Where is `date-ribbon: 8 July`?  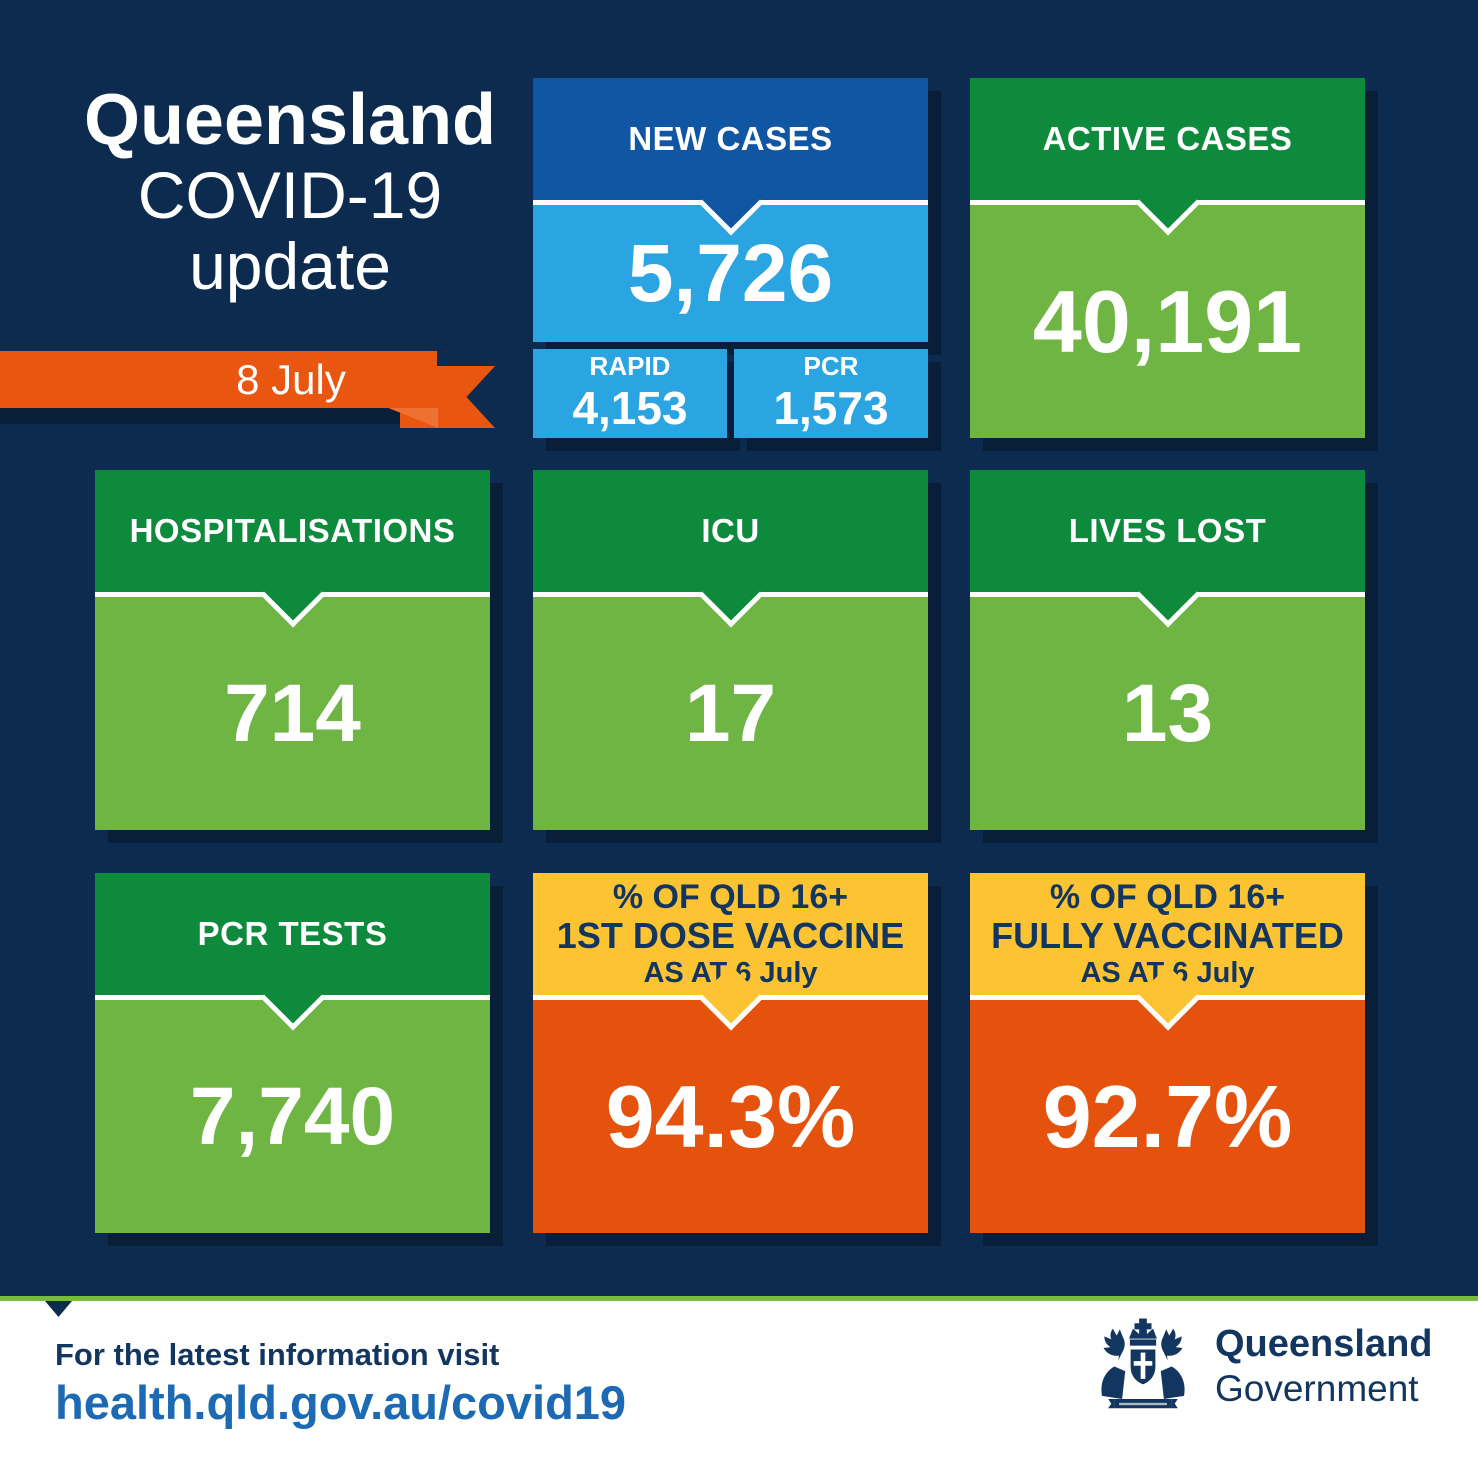
date-ribbon: 8 July is located at coordinates (218, 379).